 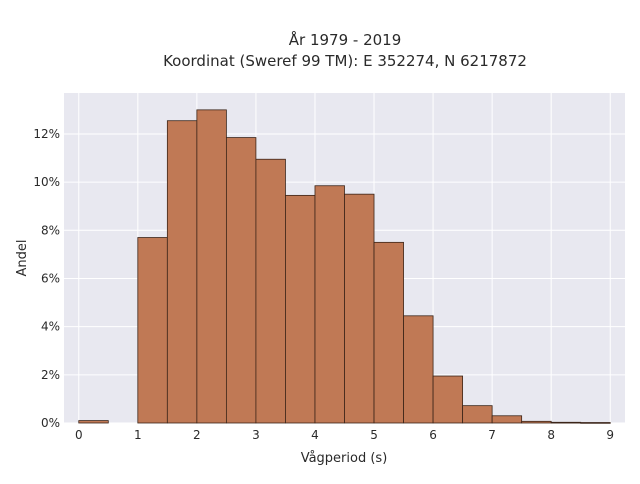 I want to click on x-tick-label: 1, so click(x=138, y=435).